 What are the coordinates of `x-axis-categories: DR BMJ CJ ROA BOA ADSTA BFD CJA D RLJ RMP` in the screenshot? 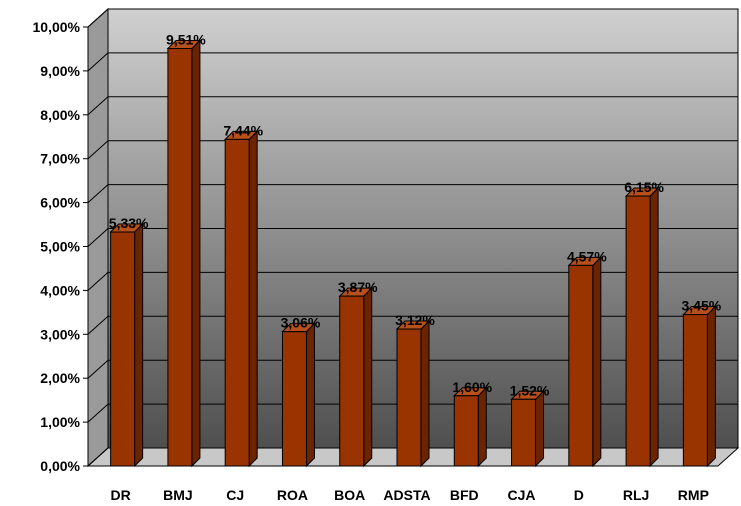 It's located at (410, 495).